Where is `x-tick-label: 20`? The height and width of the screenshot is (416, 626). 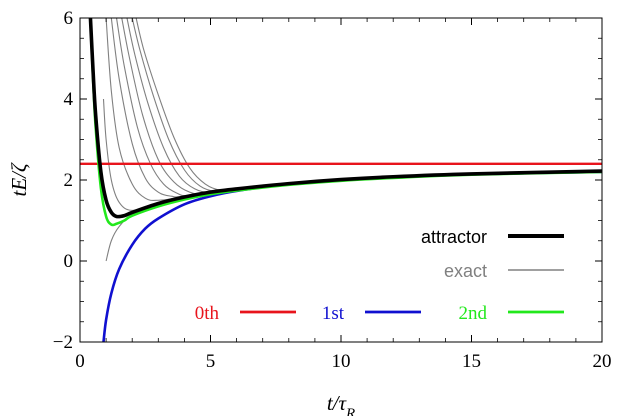
x-tick-label: 20 is located at coordinates (602, 361).